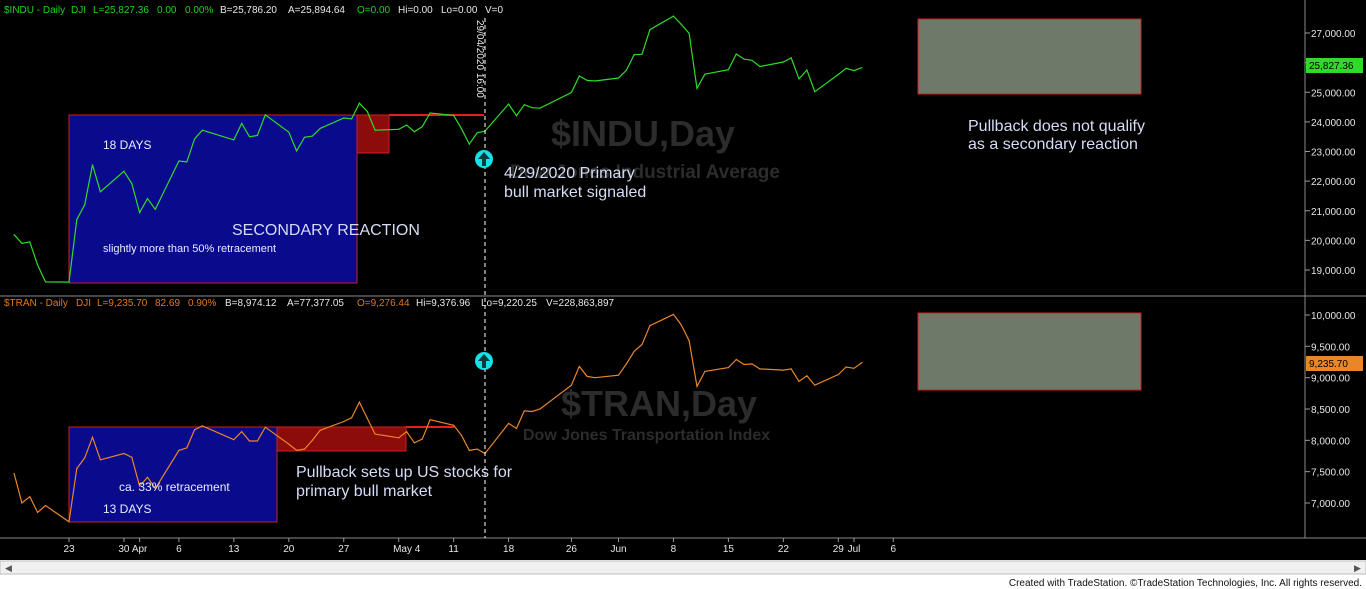  I want to click on primary-signal-line2: bull market signaled, so click(575, 192).